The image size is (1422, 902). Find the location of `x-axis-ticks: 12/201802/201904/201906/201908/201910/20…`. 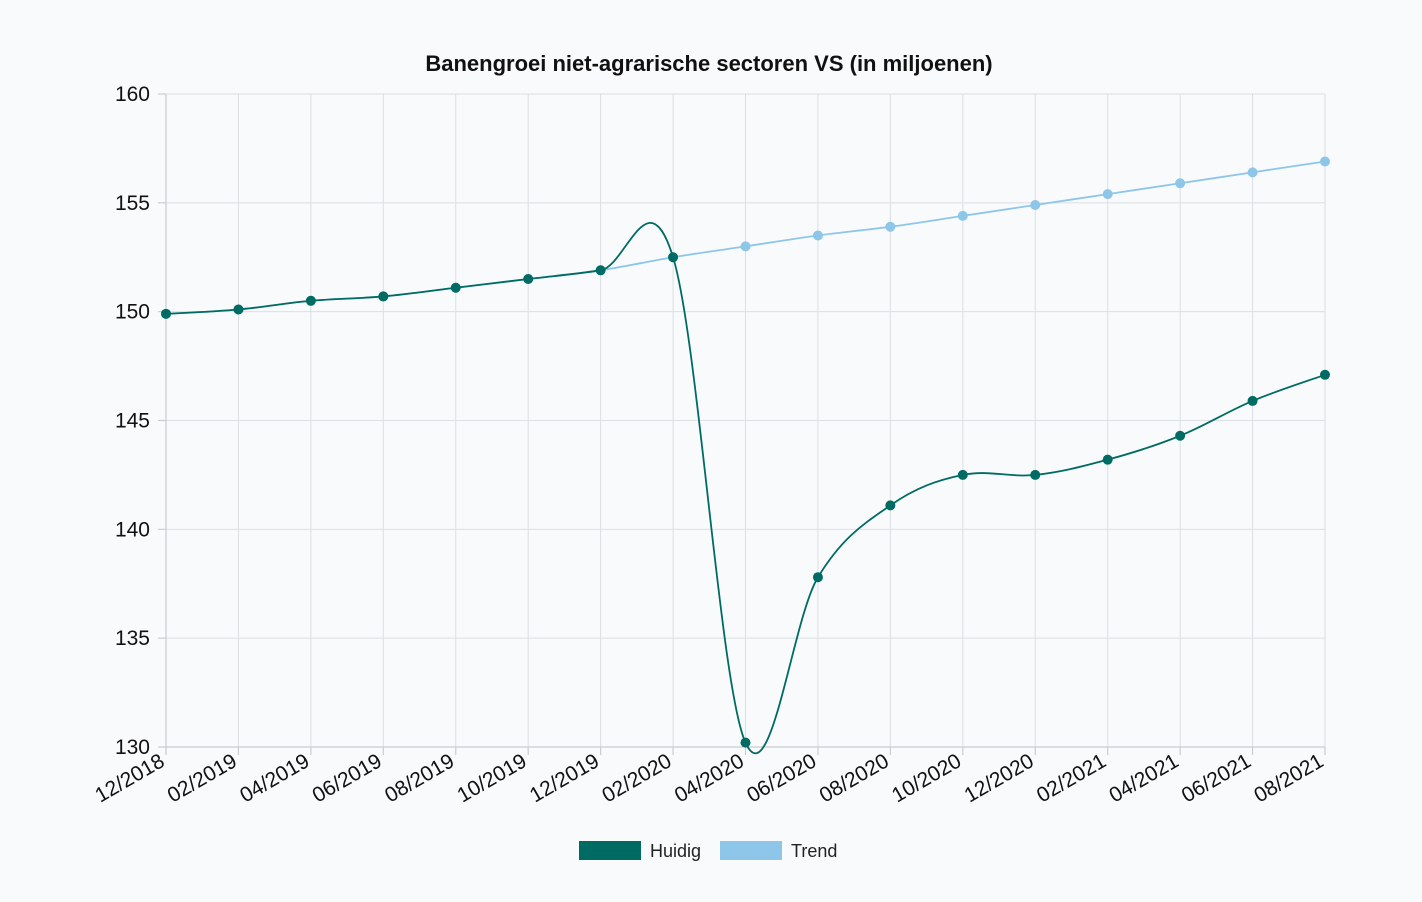

x-axis-ticks: 12/201802/201904/201906/201908/201910/20… is located at coordinates (709, 778).